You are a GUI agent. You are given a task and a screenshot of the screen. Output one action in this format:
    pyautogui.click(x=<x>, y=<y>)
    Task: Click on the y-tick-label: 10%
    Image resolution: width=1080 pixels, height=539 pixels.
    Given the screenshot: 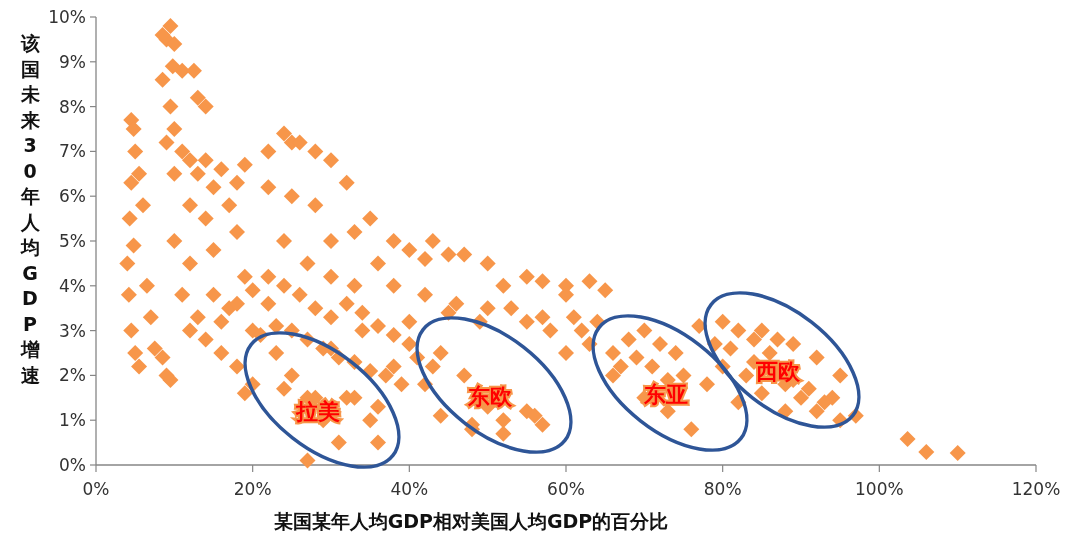 What is the action you would take?
    pyautogui.click(x=67, y=17)
    